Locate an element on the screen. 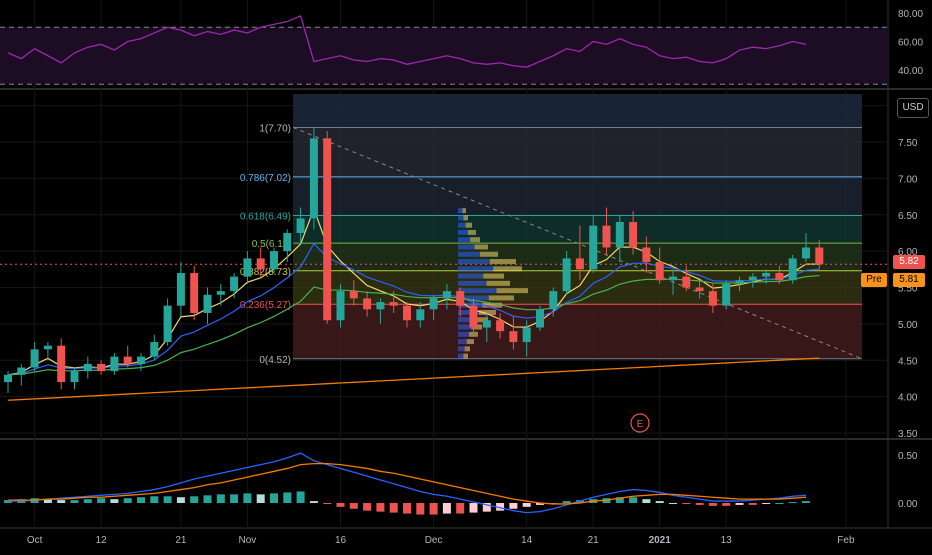  time-tick-label: 12 is located at coordinates (102, 540).